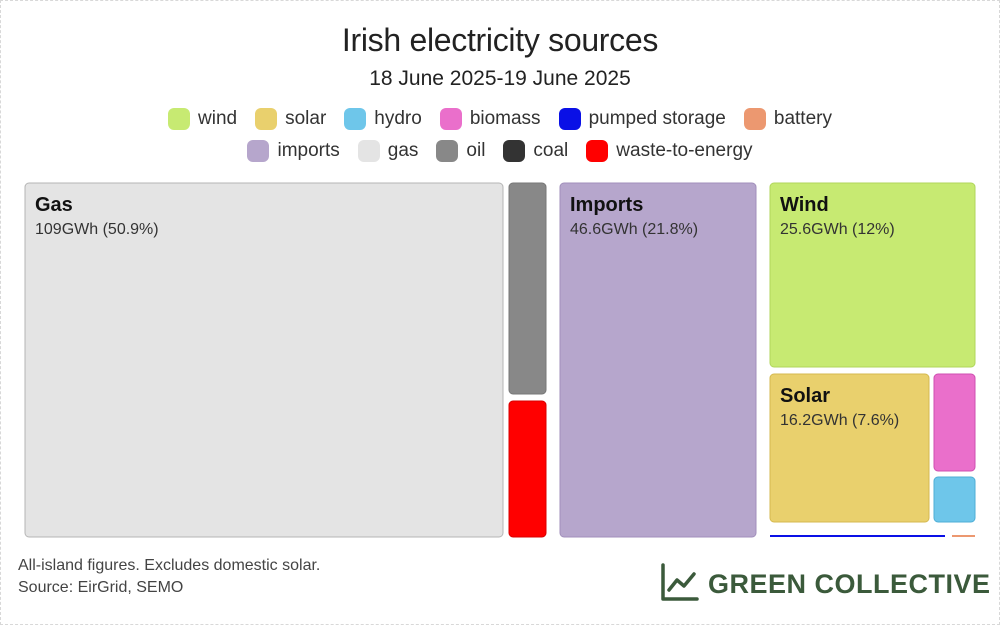 This screenshot has width=1000, height=625. What do you see at coordinates (308, 150) in the screenshot?
I see `legend-label-imports: imports` at bounding box center [308, 150].